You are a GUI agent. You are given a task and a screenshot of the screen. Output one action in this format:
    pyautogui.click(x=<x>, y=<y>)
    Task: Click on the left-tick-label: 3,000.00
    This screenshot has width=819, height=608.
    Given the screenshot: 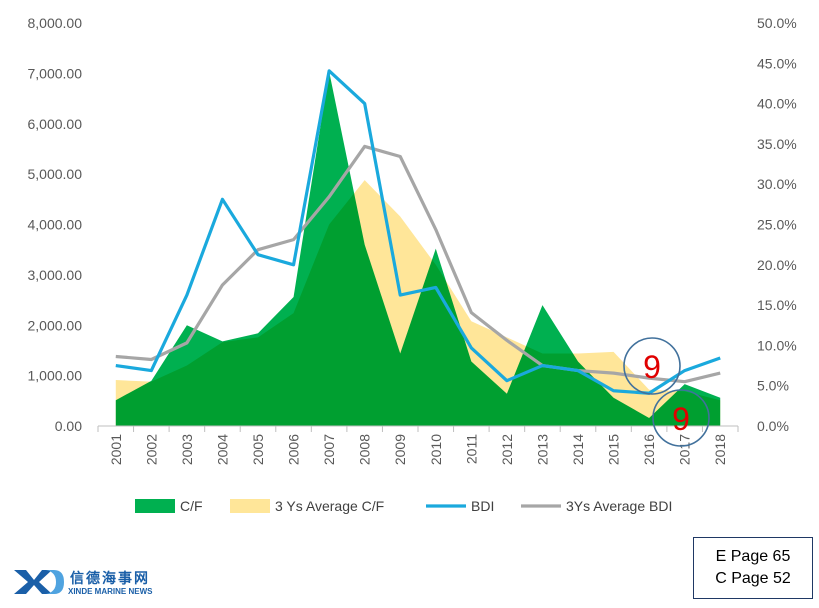 What is the action you would take?
    pyautogui.click(x=55, y=275)
    